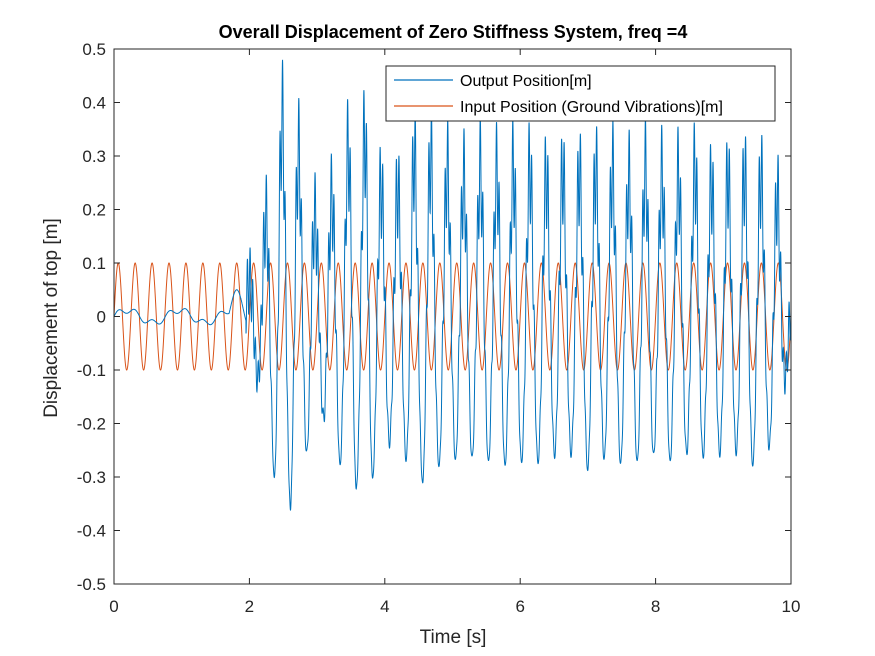 The height and width of the screenshot is (656, 875). Describe the element at coordinates (91, 370) in the screenshot. I see `y-tick-label: -0.1` at that location.